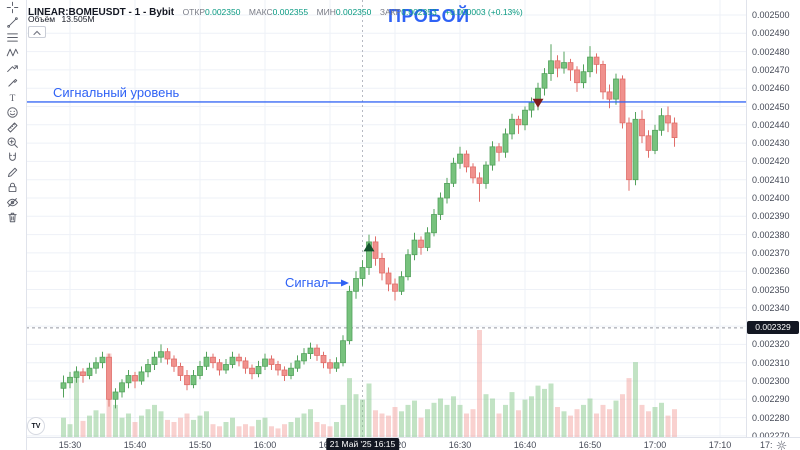 This screenshot has width=800, height=450. Describe the element at coordinates (655, 445) in the screenshot. I see `time-axis-label: 17:00` at that location.